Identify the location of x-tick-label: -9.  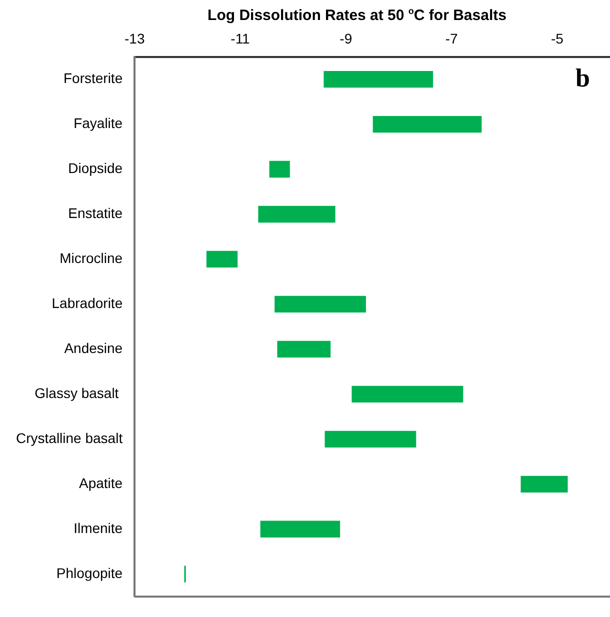
(346, 38).